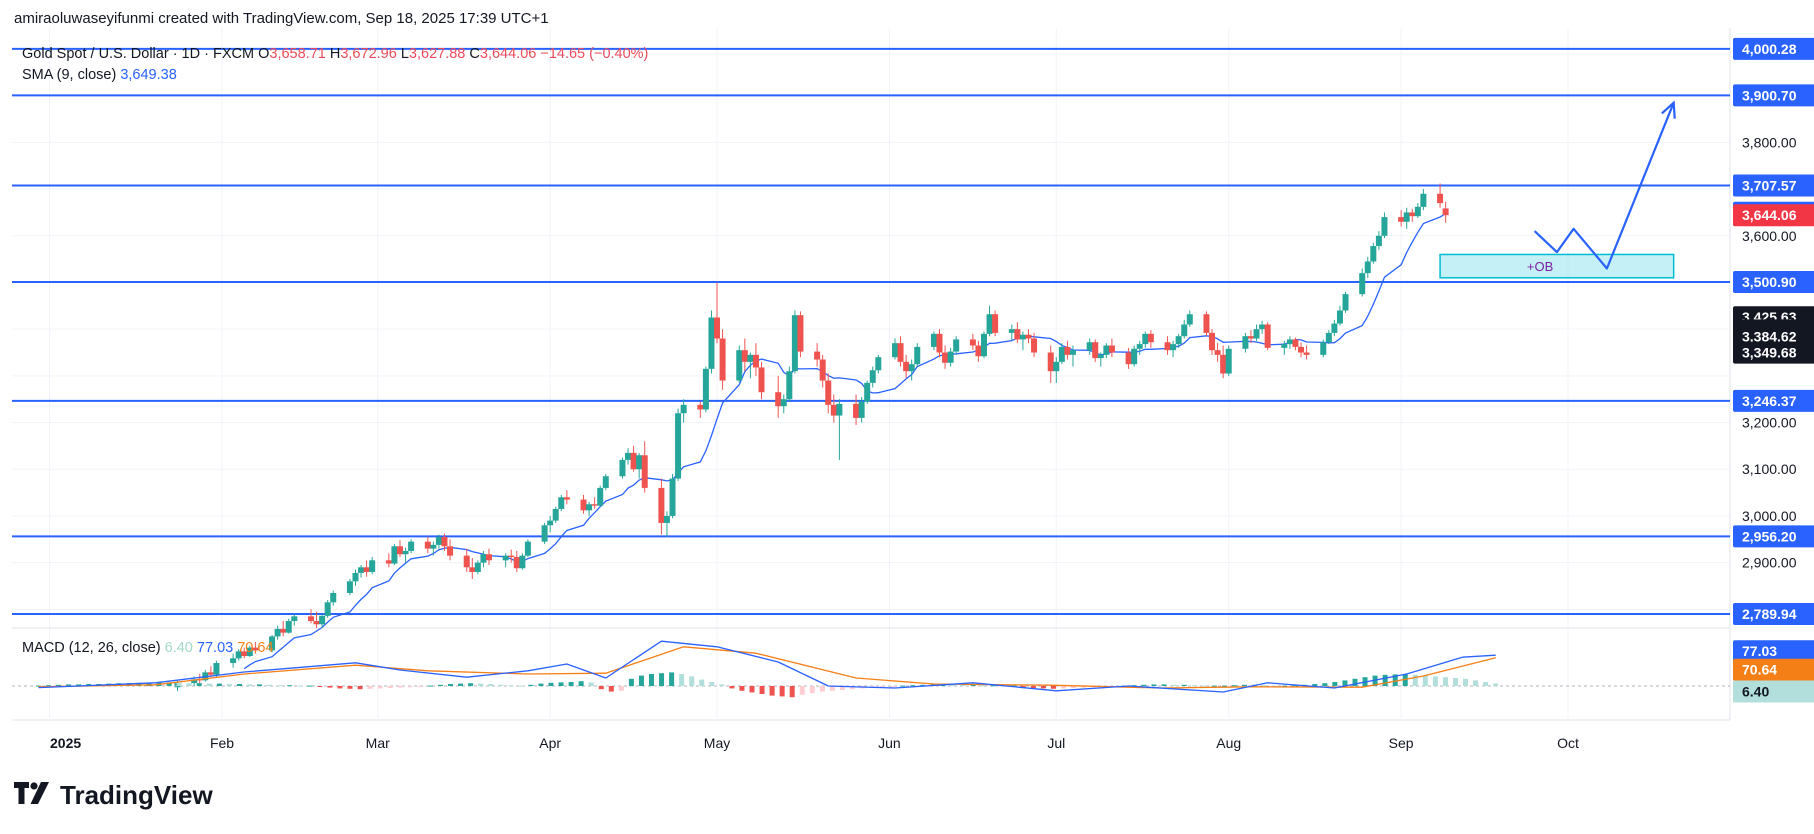 Image resolution: width=1814 pixels, height=834 pixels. Describe the element at coordinates (136, 795) in the screenshot. I see `brand-name: TradingView` at that location.